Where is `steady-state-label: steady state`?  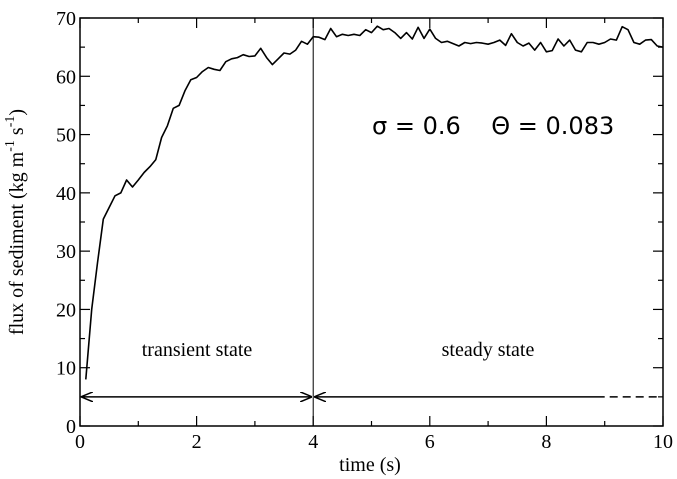 steady-state-label: steady state is located at coordinates (488, 350).